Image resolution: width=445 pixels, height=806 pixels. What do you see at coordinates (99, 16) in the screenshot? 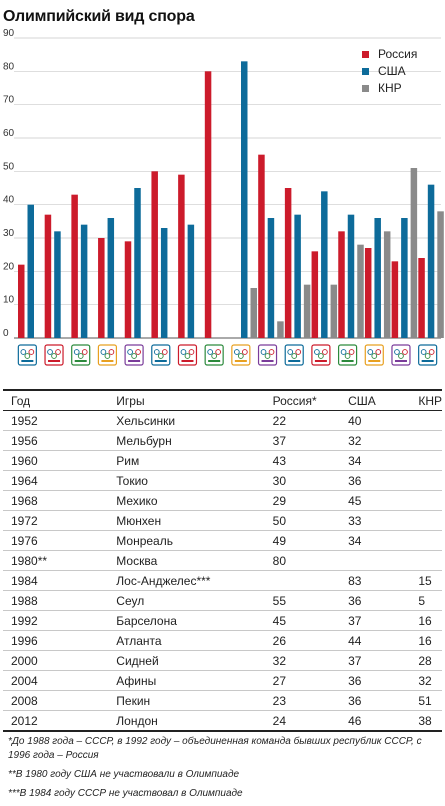
I see `chart-title: Олимпийский вид спора` at bounding box center [99, 16].